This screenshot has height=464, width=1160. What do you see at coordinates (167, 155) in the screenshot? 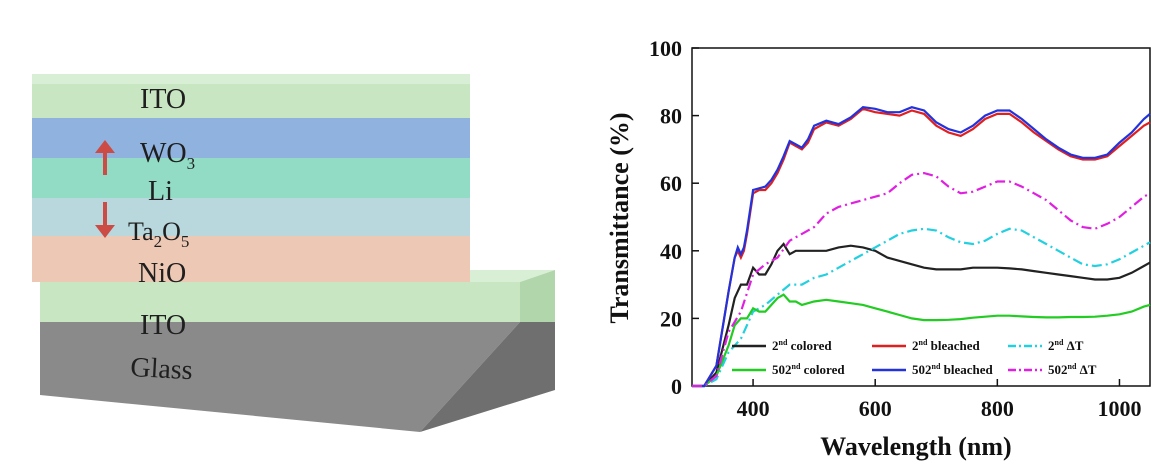
I see `layer-label-wo3: WO3` at bounding box center [167, 155].